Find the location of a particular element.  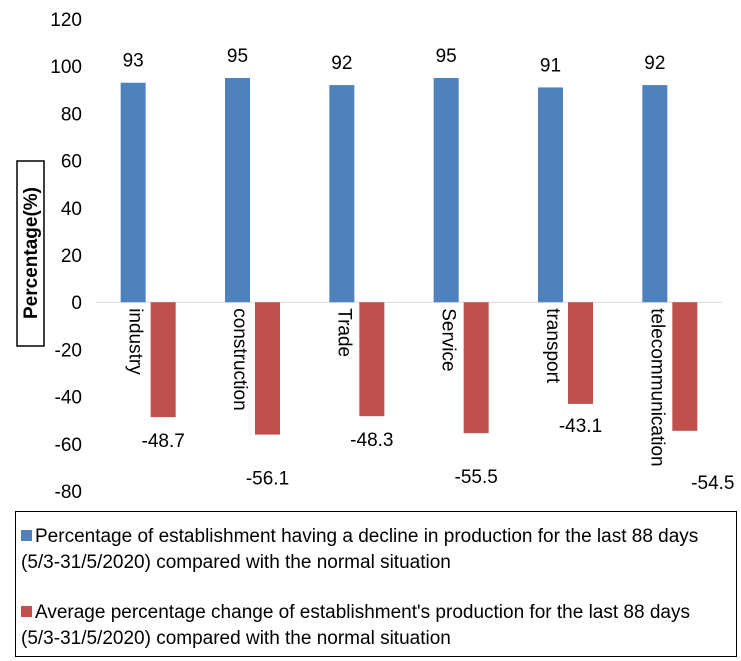

data-label-series-2: -54.5 is located at coordinates (712, 483).